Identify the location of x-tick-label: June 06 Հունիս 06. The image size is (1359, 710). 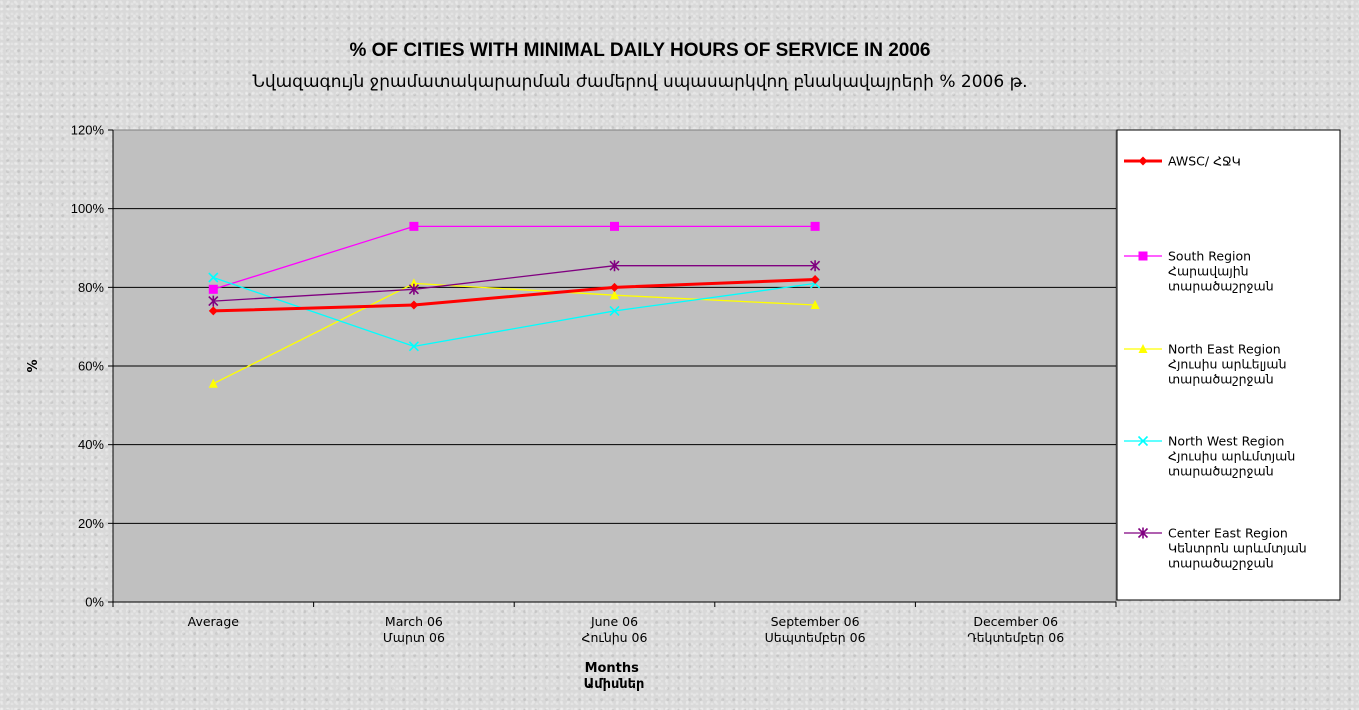
(615, 629).